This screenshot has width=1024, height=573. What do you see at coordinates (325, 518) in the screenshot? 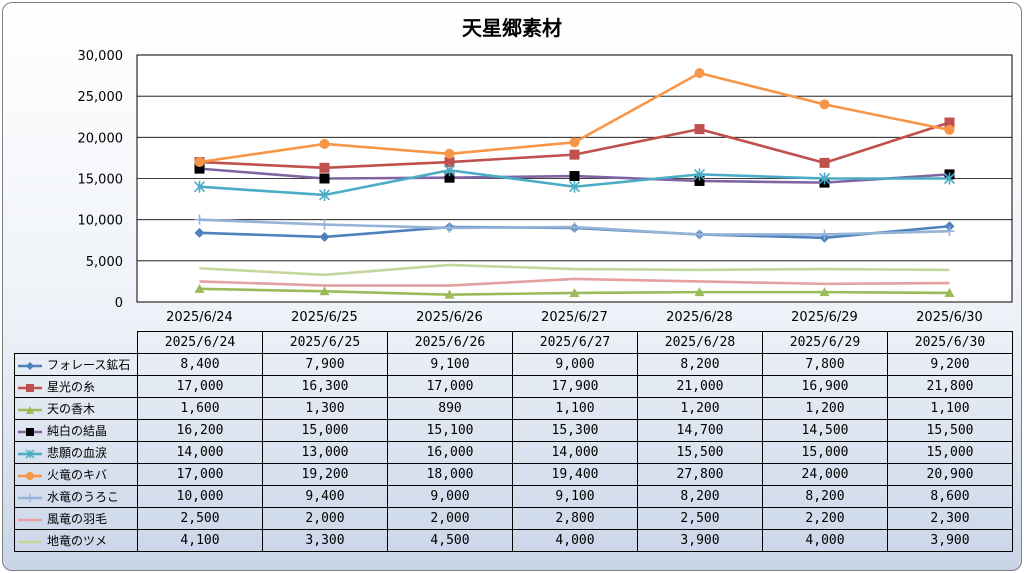
I see `table-cell: 2,000` at bounding box center [325, 518].